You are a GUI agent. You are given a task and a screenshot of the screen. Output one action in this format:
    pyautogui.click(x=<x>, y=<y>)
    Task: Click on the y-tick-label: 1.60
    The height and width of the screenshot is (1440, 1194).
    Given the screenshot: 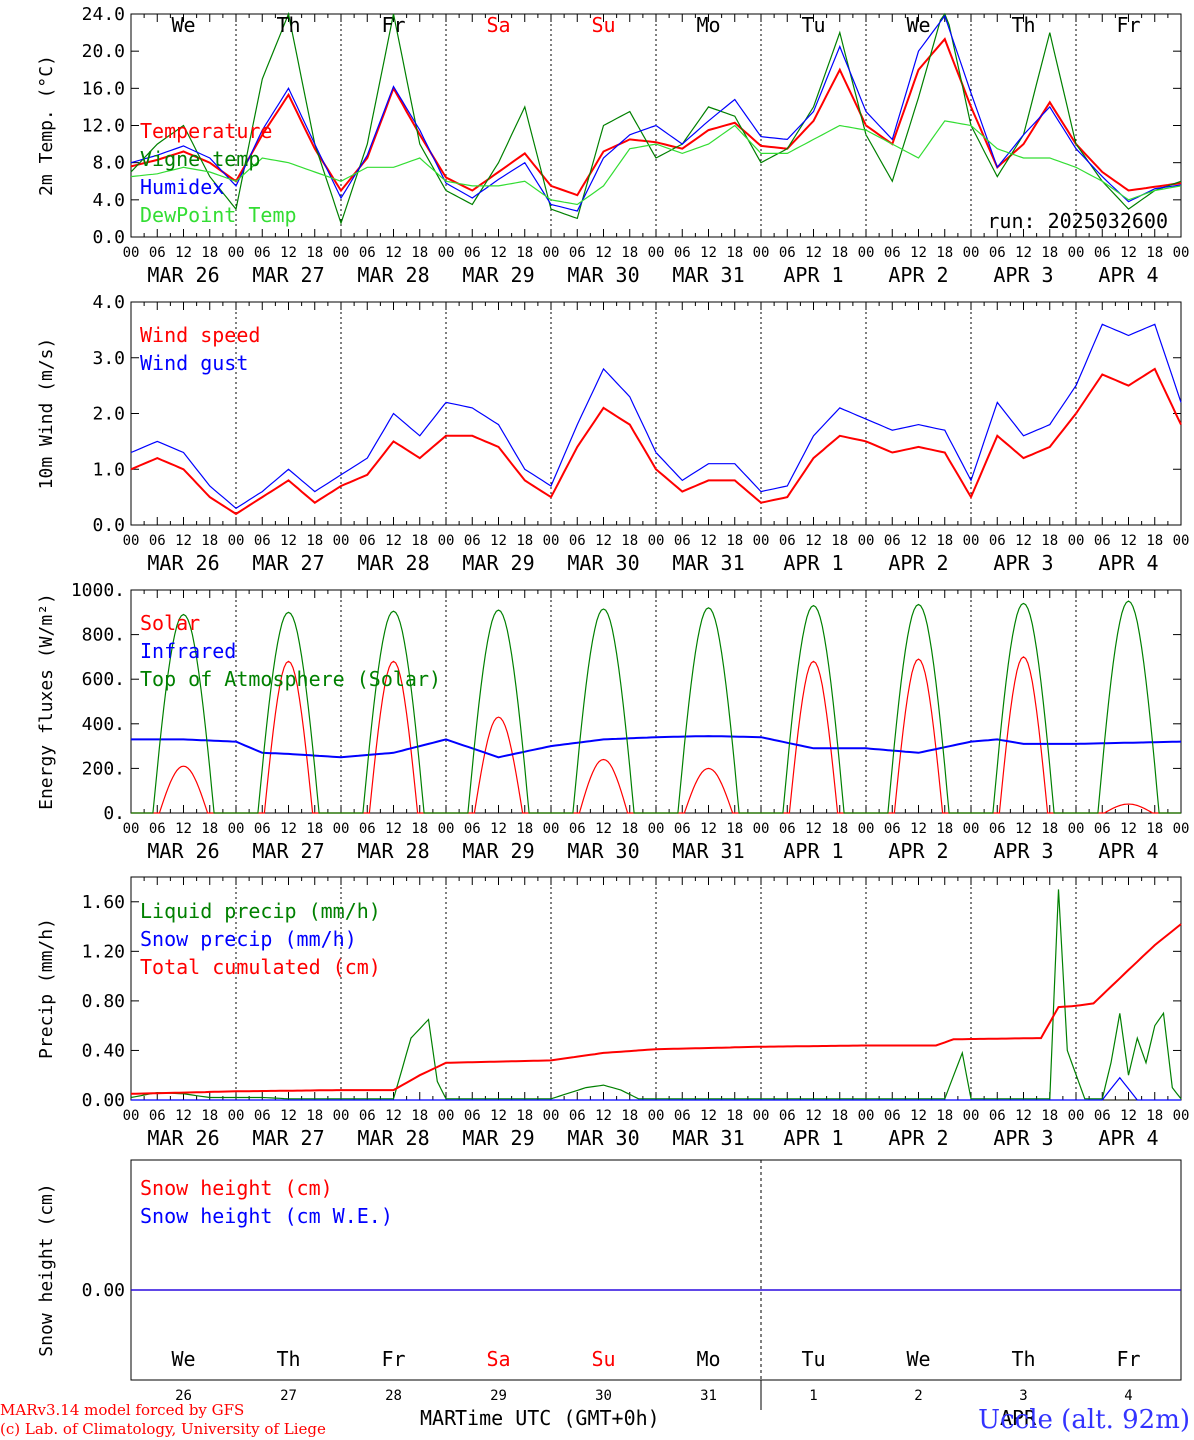 What is the action you would take?
    pyautogui.click(x=103, y=902)
    